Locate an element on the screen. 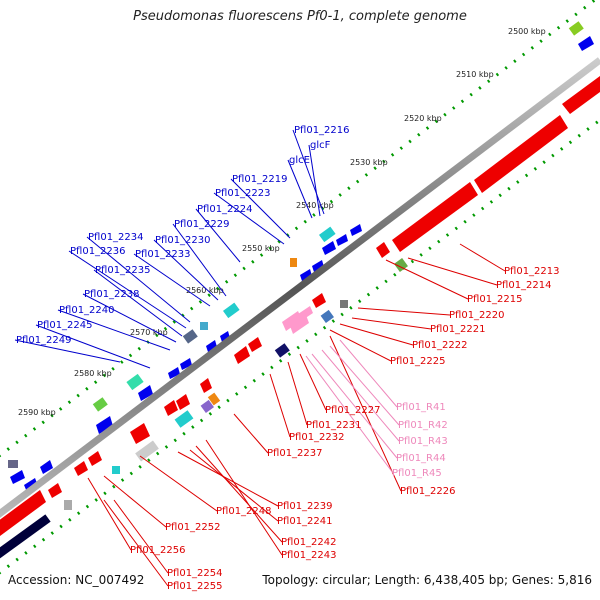 This screenshot has height=600, width=600. gene-label: Pfl01_R44 is located at coordinates (421, 458).